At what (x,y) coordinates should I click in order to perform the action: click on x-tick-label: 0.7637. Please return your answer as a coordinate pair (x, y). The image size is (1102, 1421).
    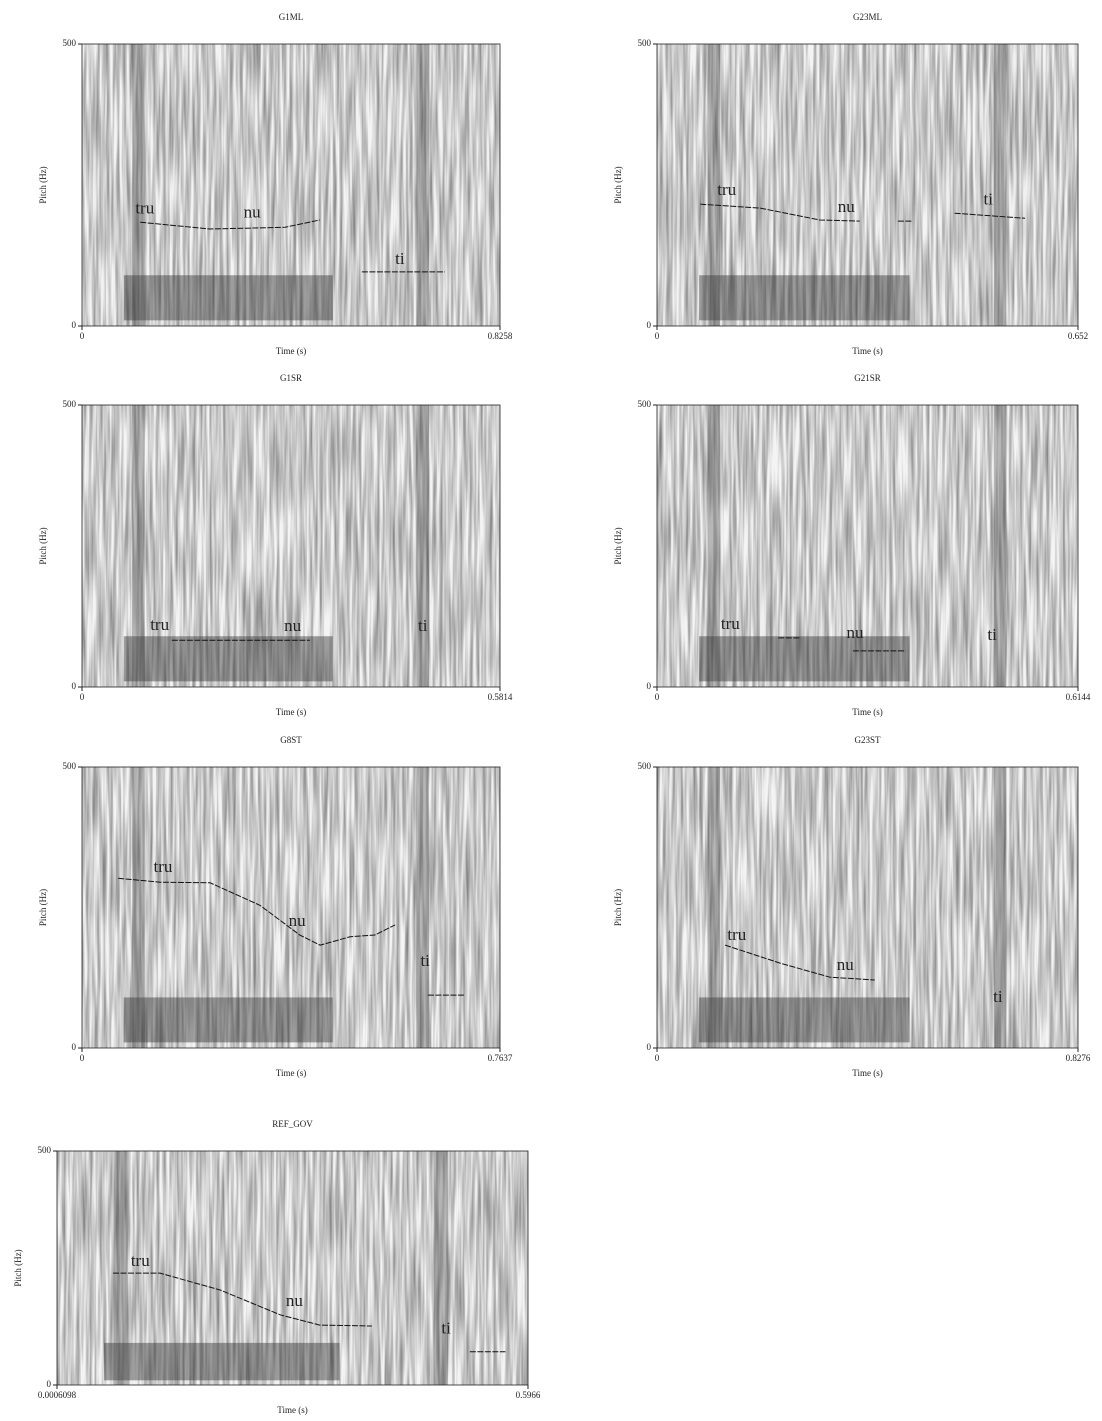
    Looking at the image, I should click on (500, 1058).